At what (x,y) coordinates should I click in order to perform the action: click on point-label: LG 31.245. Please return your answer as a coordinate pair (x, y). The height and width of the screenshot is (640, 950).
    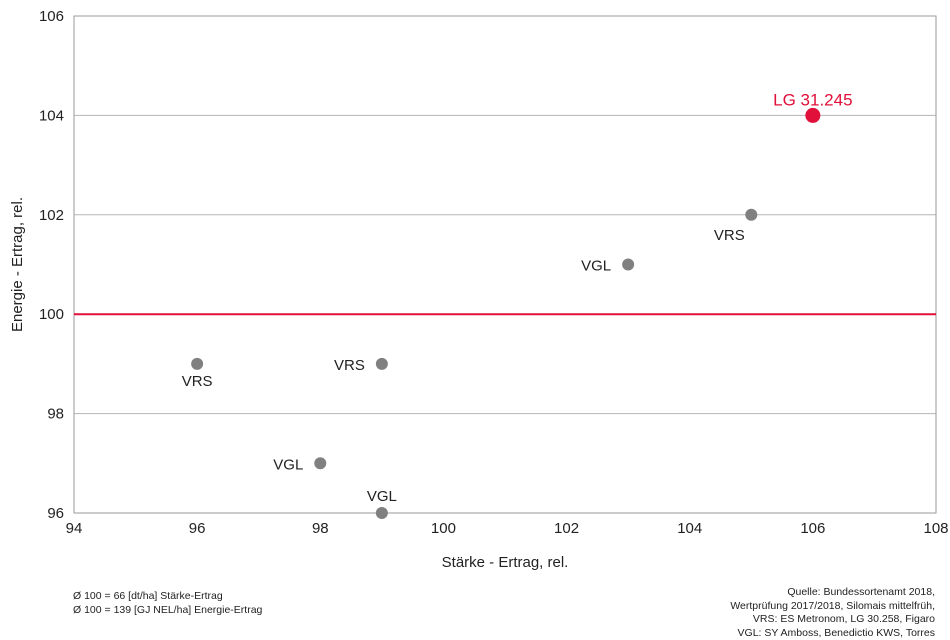
    Looking at the image, I should click on (812, 99).